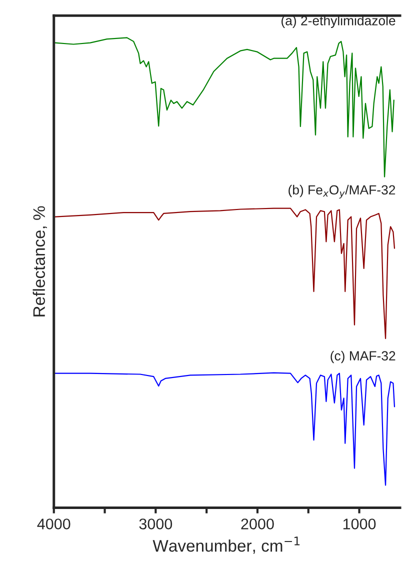 The width and height of the screenshot is (402, 577). Describe the element at coordinates (53, 524) in the screenshot. I see `x-tick-label: 4000` at that location.